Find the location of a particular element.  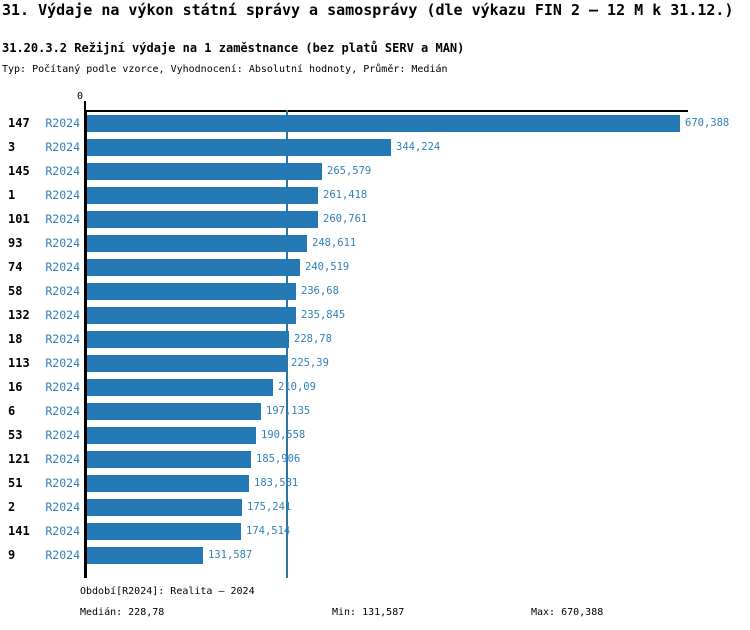

bar-value-label: 131,587 is located at coordinates (230, 555).